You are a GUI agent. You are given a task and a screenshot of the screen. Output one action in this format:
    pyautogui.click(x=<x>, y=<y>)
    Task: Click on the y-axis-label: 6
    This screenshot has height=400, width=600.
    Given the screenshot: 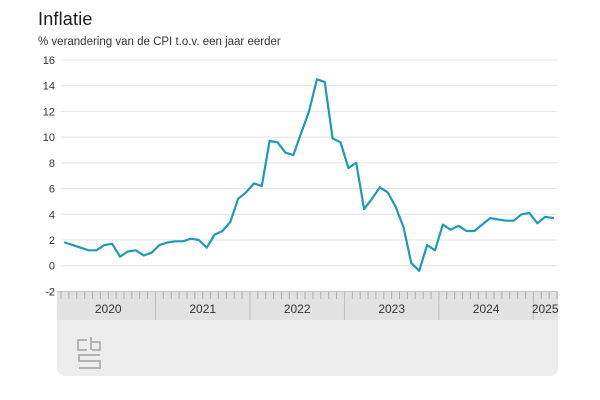 What is the action you would take?
    pyautogui.click(x=52, y=190)
    